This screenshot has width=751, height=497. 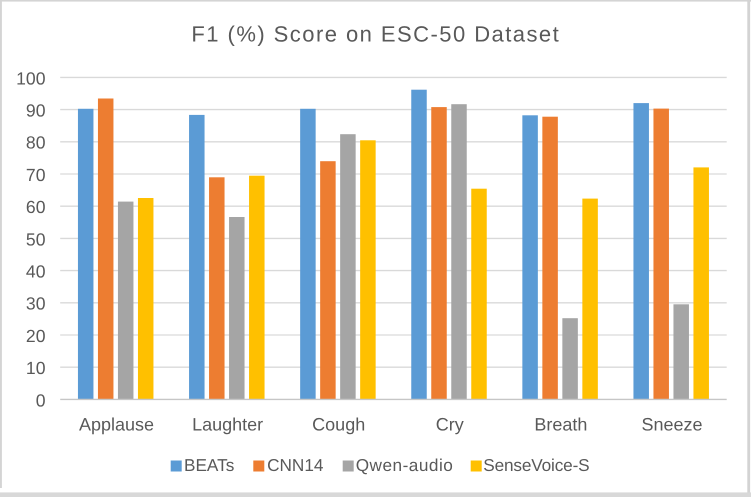 I want to click on svg-text: 10, so click(x=36, y=368).